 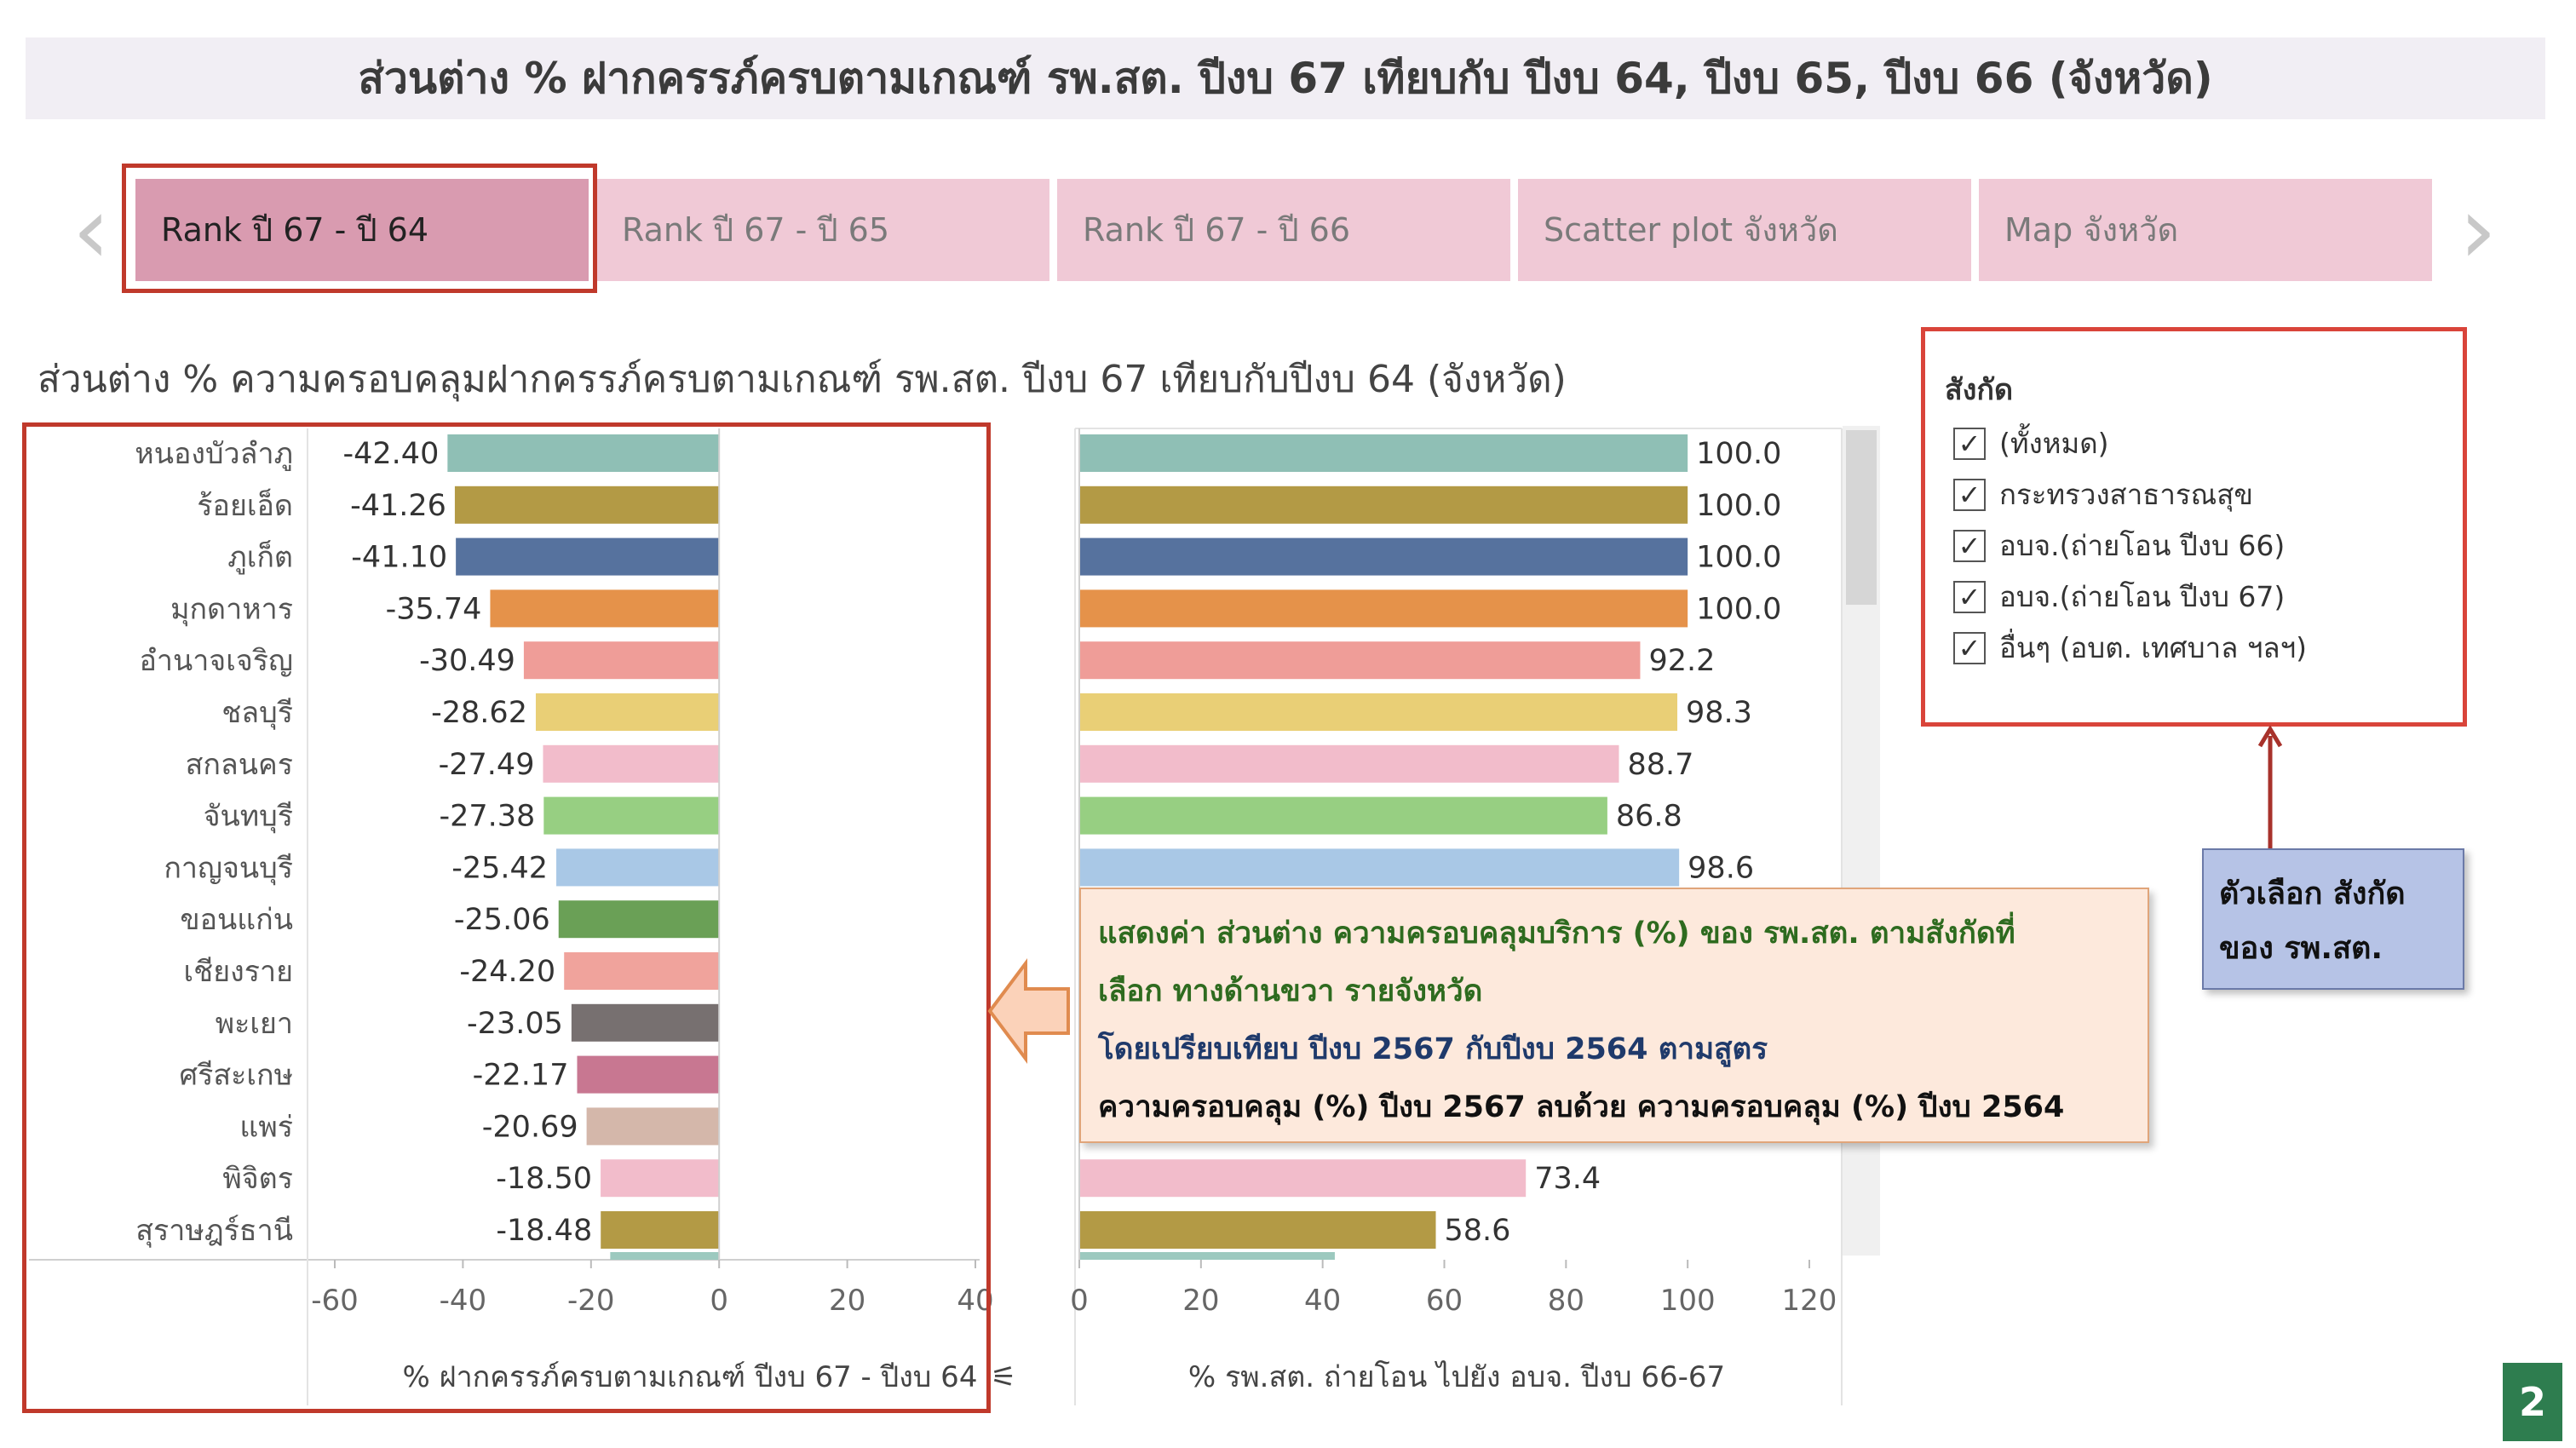 What do you see at coordinates (464, 1301) in the screenshot?
I see `left-tick-label: -40` at bounding box center [464, 1301].